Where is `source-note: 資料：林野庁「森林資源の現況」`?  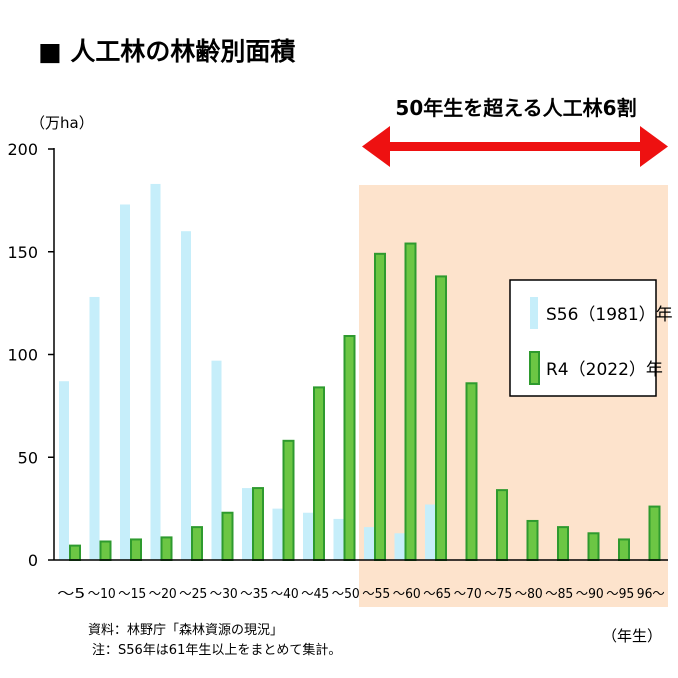 source-note: 資料：林野庁「森林資源の現況」 is located at coordinates (185, 630).